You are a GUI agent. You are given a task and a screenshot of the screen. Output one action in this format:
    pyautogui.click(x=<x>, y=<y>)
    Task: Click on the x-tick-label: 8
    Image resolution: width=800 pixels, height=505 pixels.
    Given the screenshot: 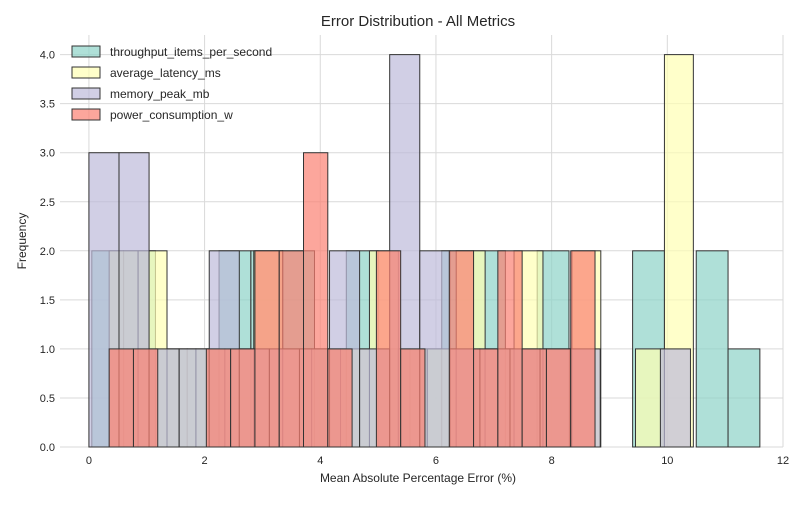 What is the action you would take?
    pyautogui.click(x=552, y=461)
    